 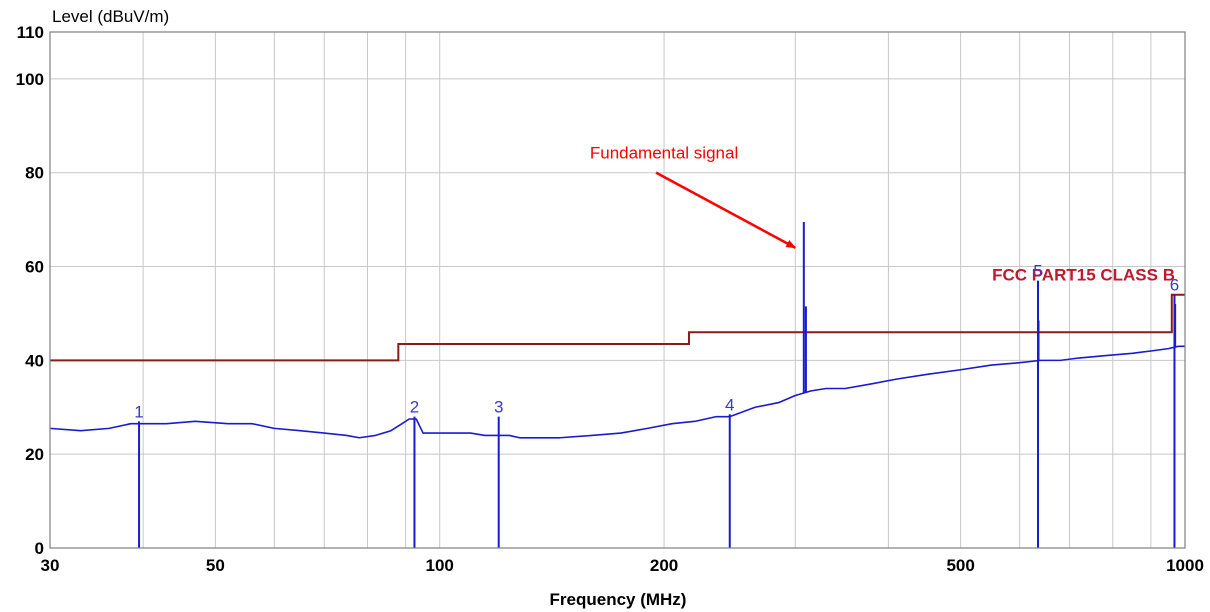 I want to click on y-tick-label: 100, so click(x=30, y=79).